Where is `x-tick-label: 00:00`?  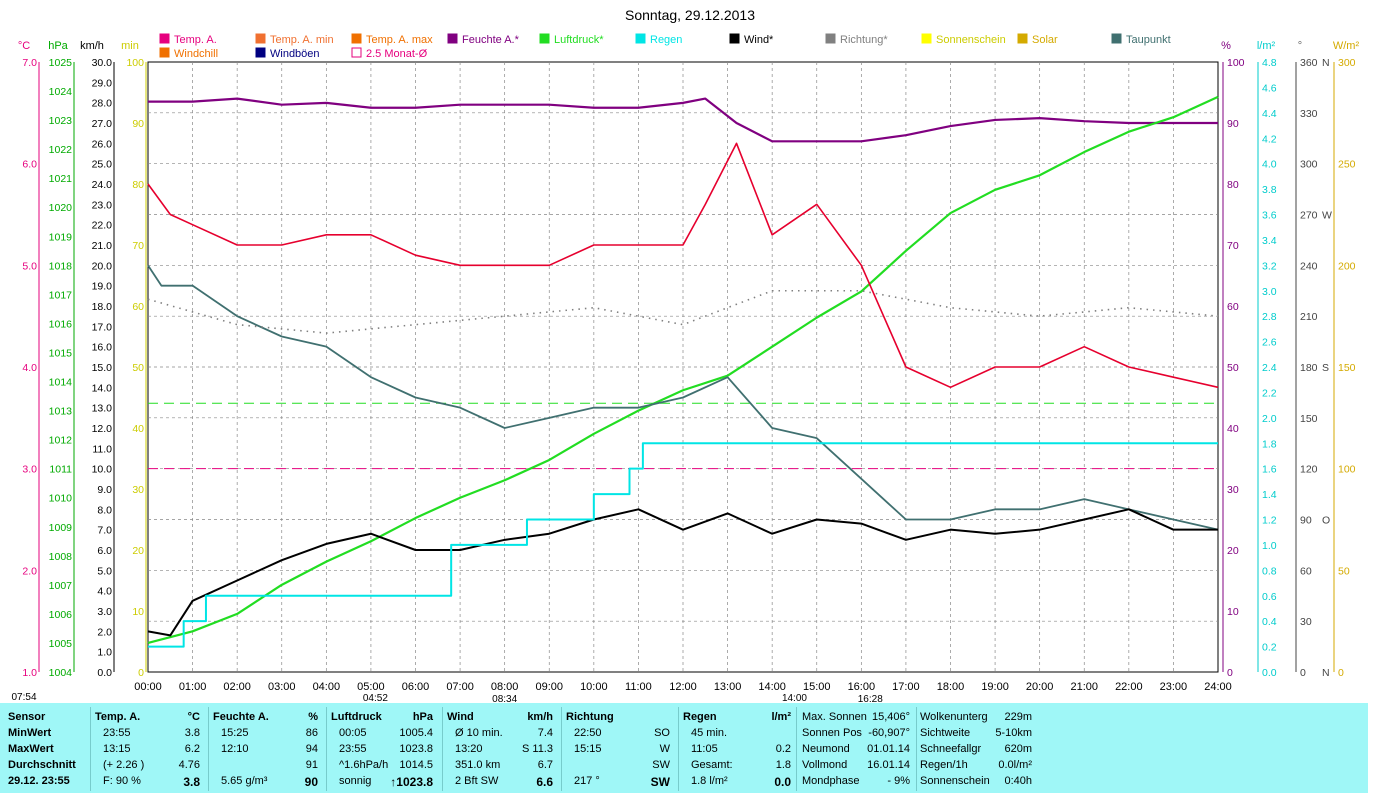
x-tick-label: 00:00 is located at coordinates (148, 687).